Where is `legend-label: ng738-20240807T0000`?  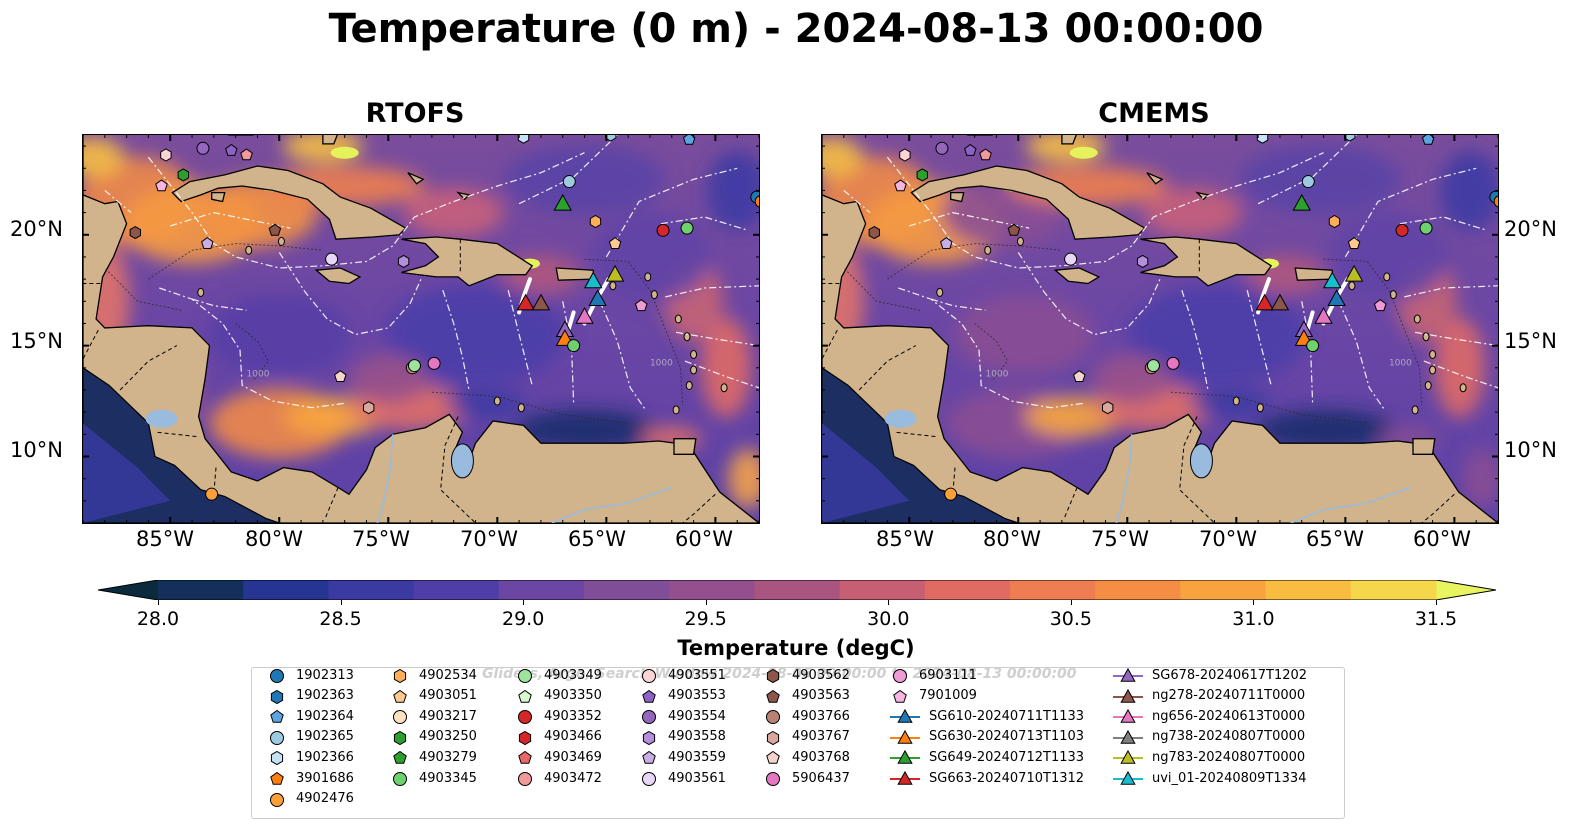
legend-label: ng738-20240807T0000 is located at coordinates (1229, 737).